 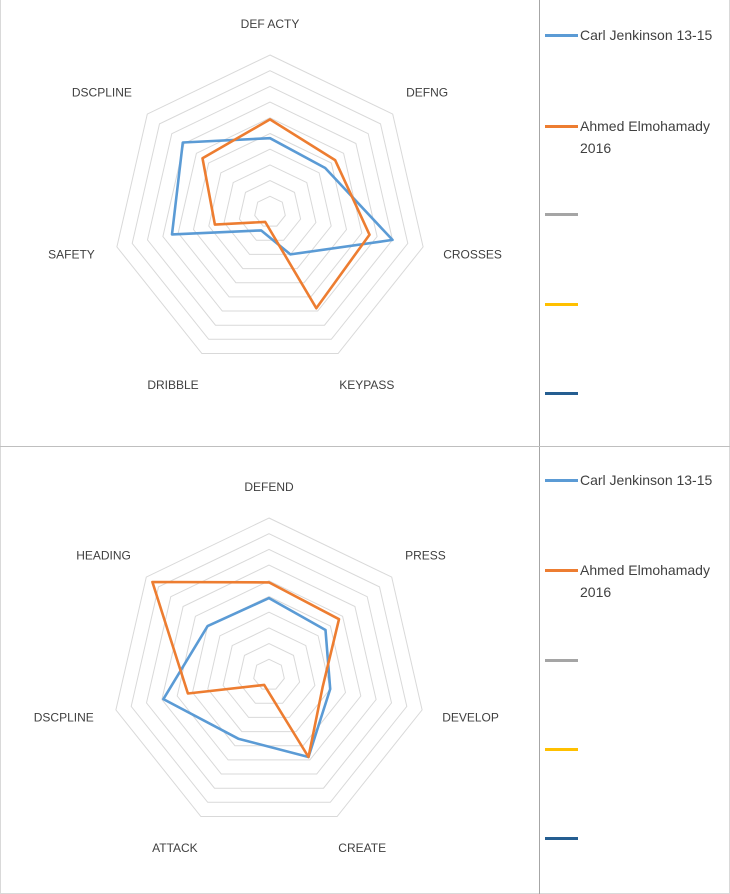 What do you see at coordinates (366, 385) in the screenshot?
I see `axis-label: KEYPASS` at bounding box center [366, 385].